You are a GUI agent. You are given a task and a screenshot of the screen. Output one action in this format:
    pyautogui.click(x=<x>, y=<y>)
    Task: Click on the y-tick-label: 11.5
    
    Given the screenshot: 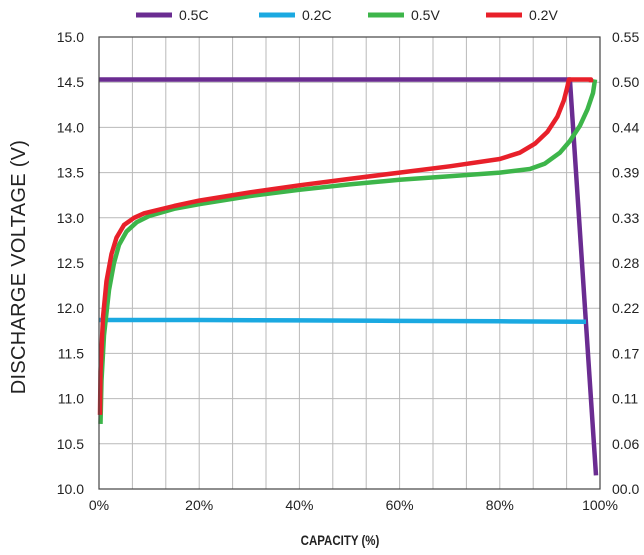 What is the action you would take?
    pyautogui.click(x=71, y=353)
    